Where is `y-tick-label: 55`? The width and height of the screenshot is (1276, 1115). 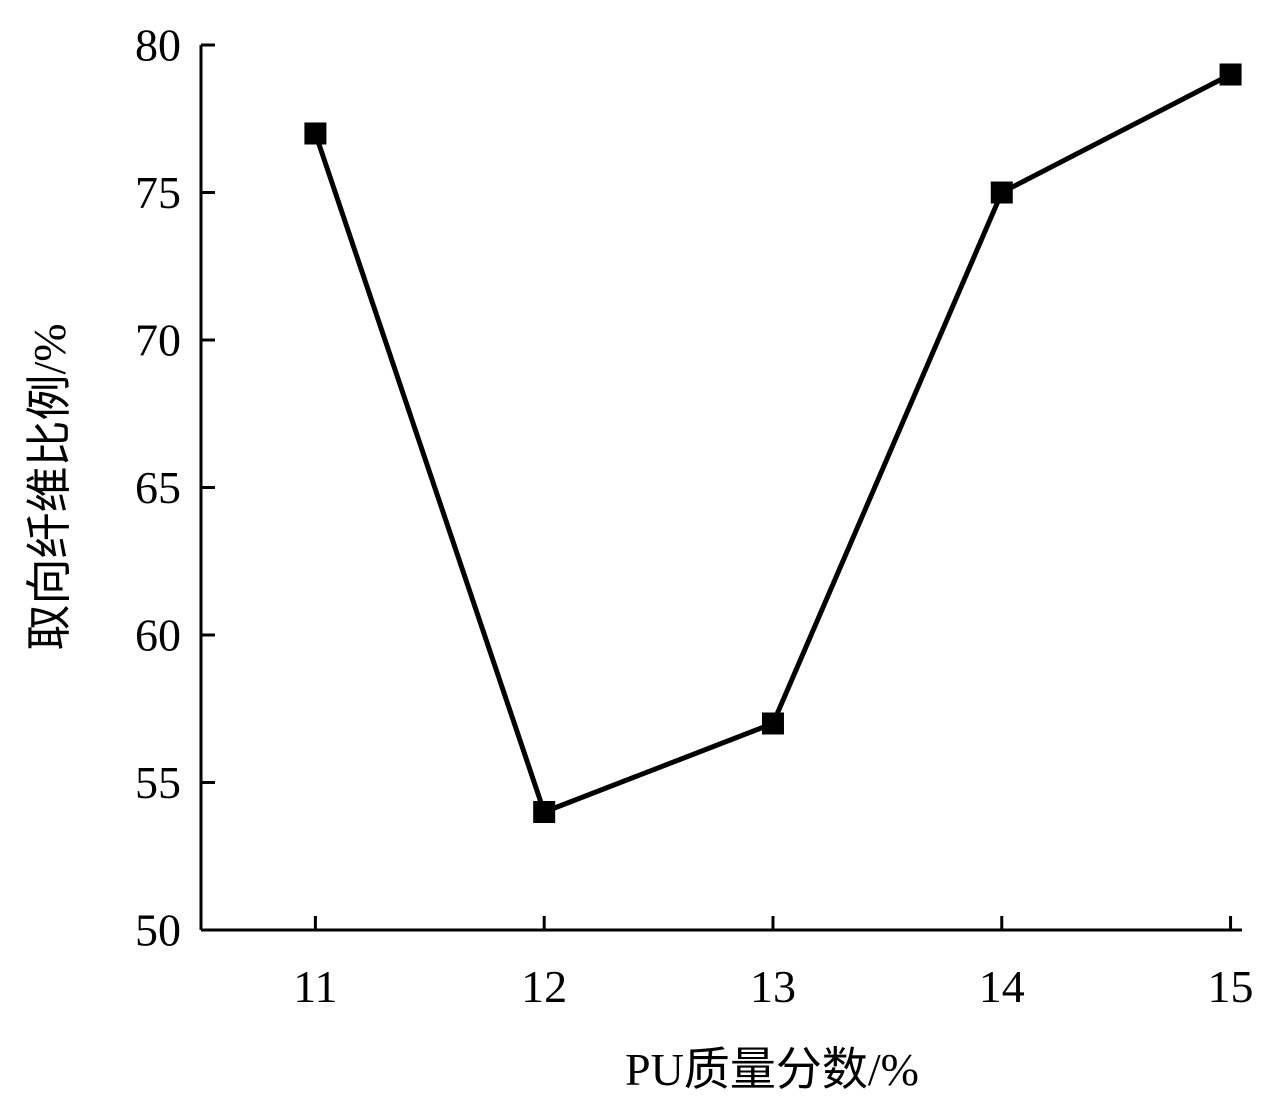 y-tick-label: 55 is located at coordinates (158, 782).